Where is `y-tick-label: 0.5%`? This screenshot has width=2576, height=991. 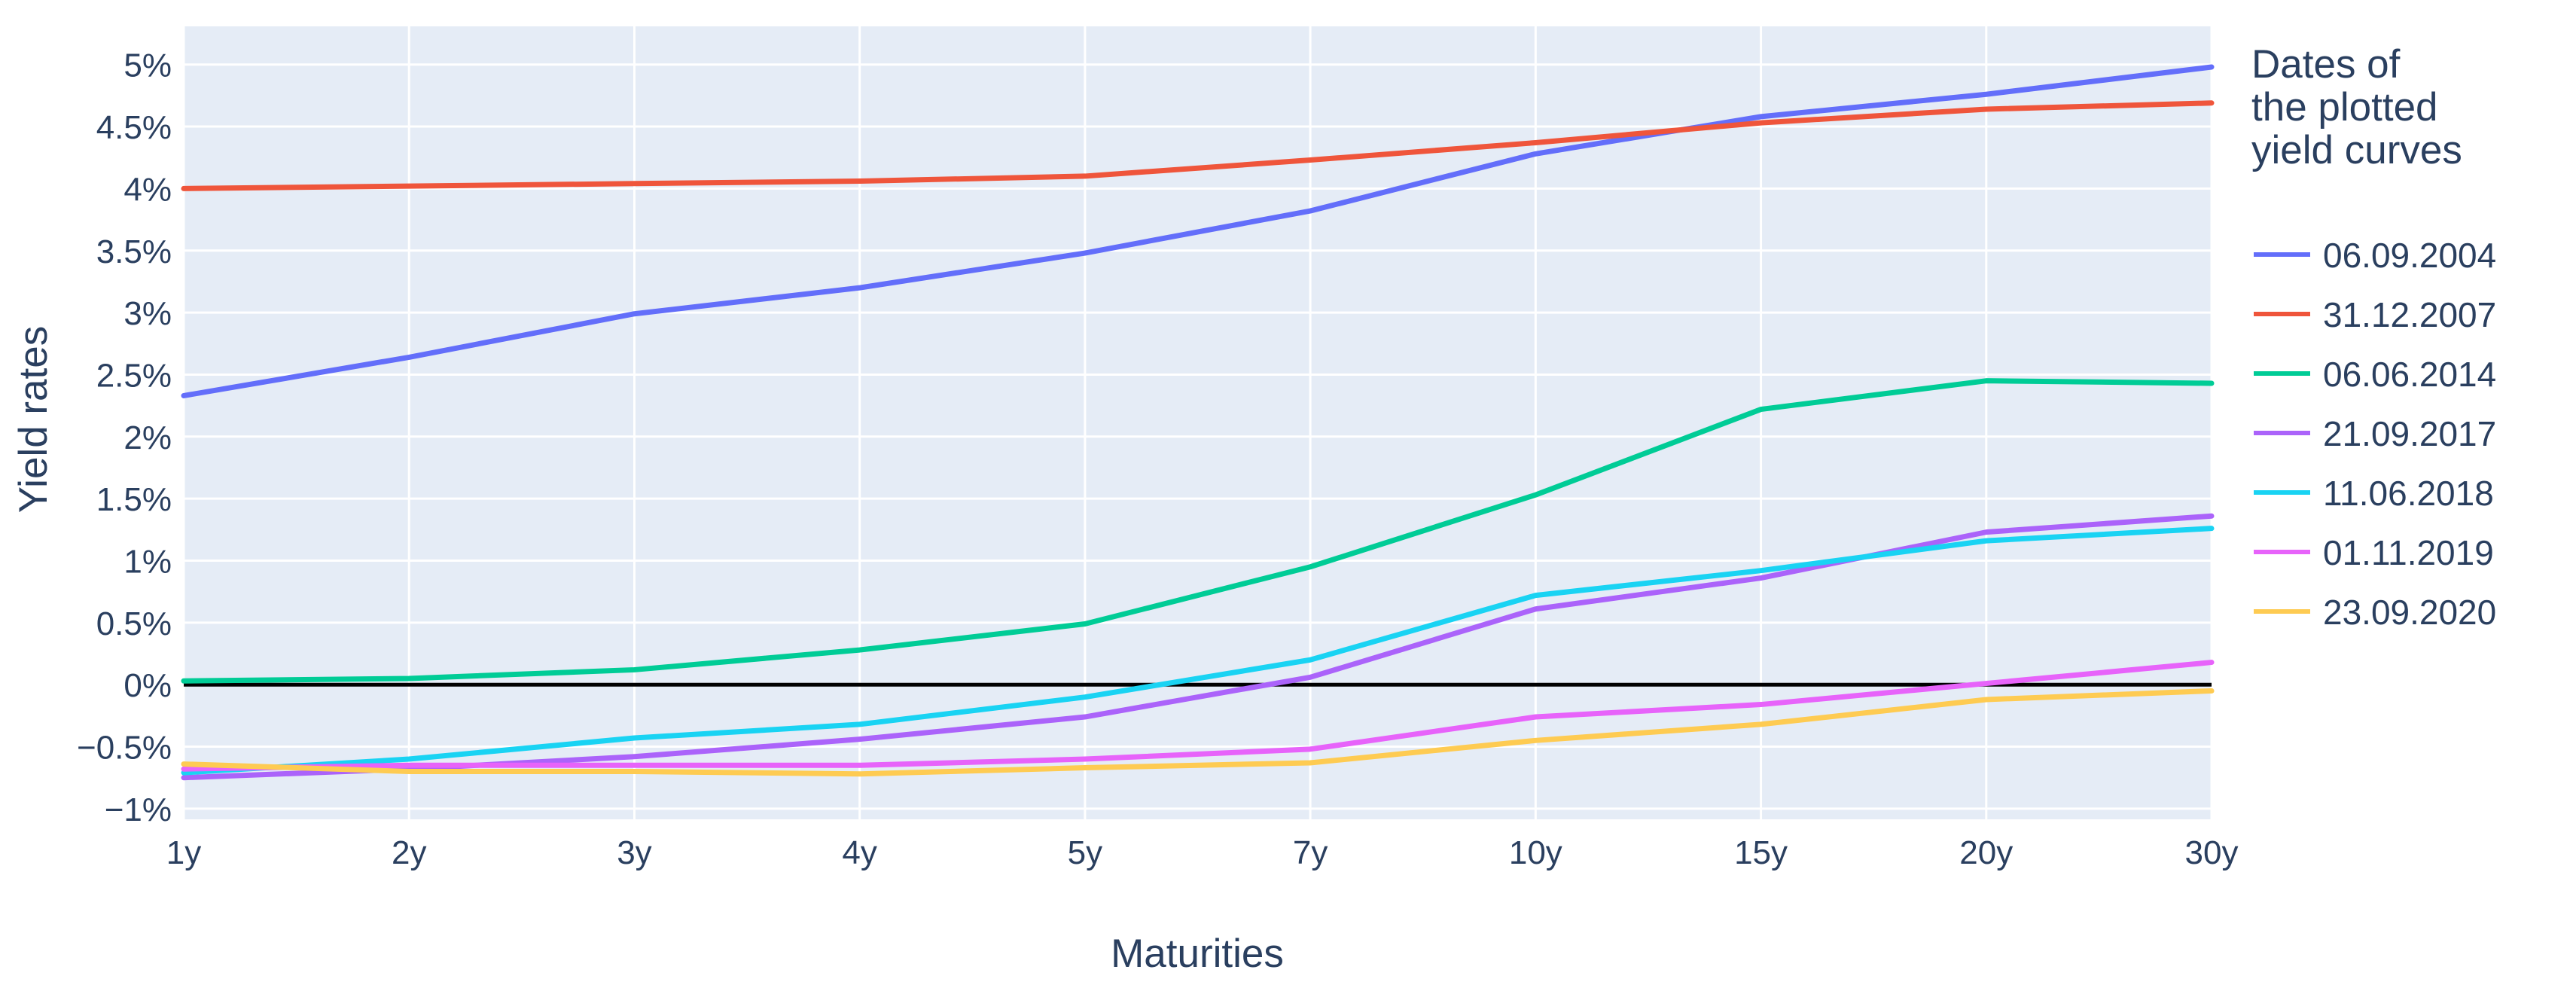 y-tick-label: 0.5% is located at coordinates (134, 623).